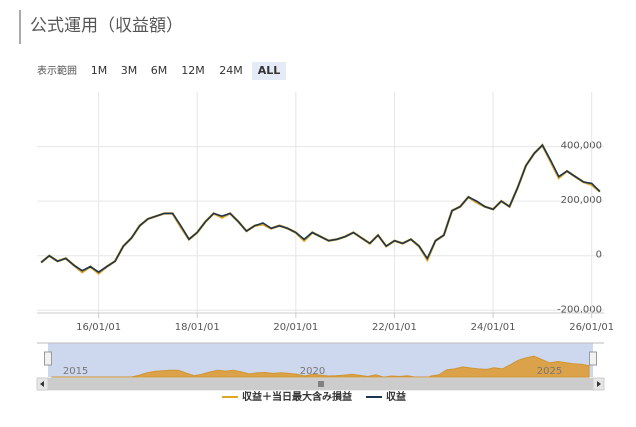 The image size is (636, 427). I want to click on chart-title: 公式運用（収益額）, so click(106, 26).